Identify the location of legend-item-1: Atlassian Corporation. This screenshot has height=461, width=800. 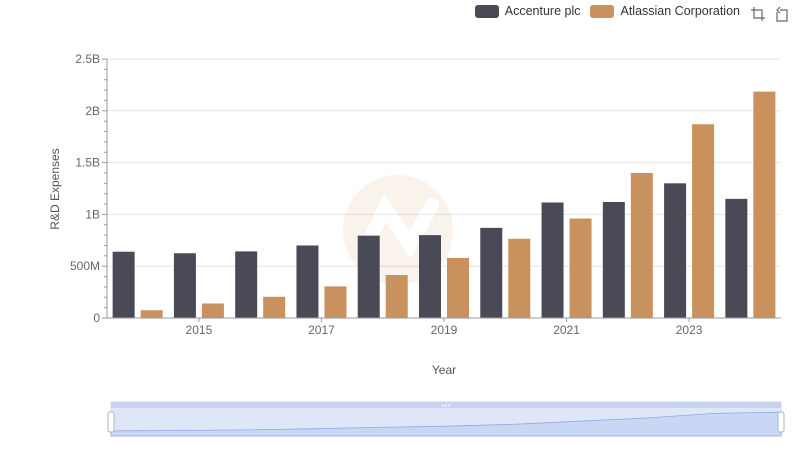
(665, 11).